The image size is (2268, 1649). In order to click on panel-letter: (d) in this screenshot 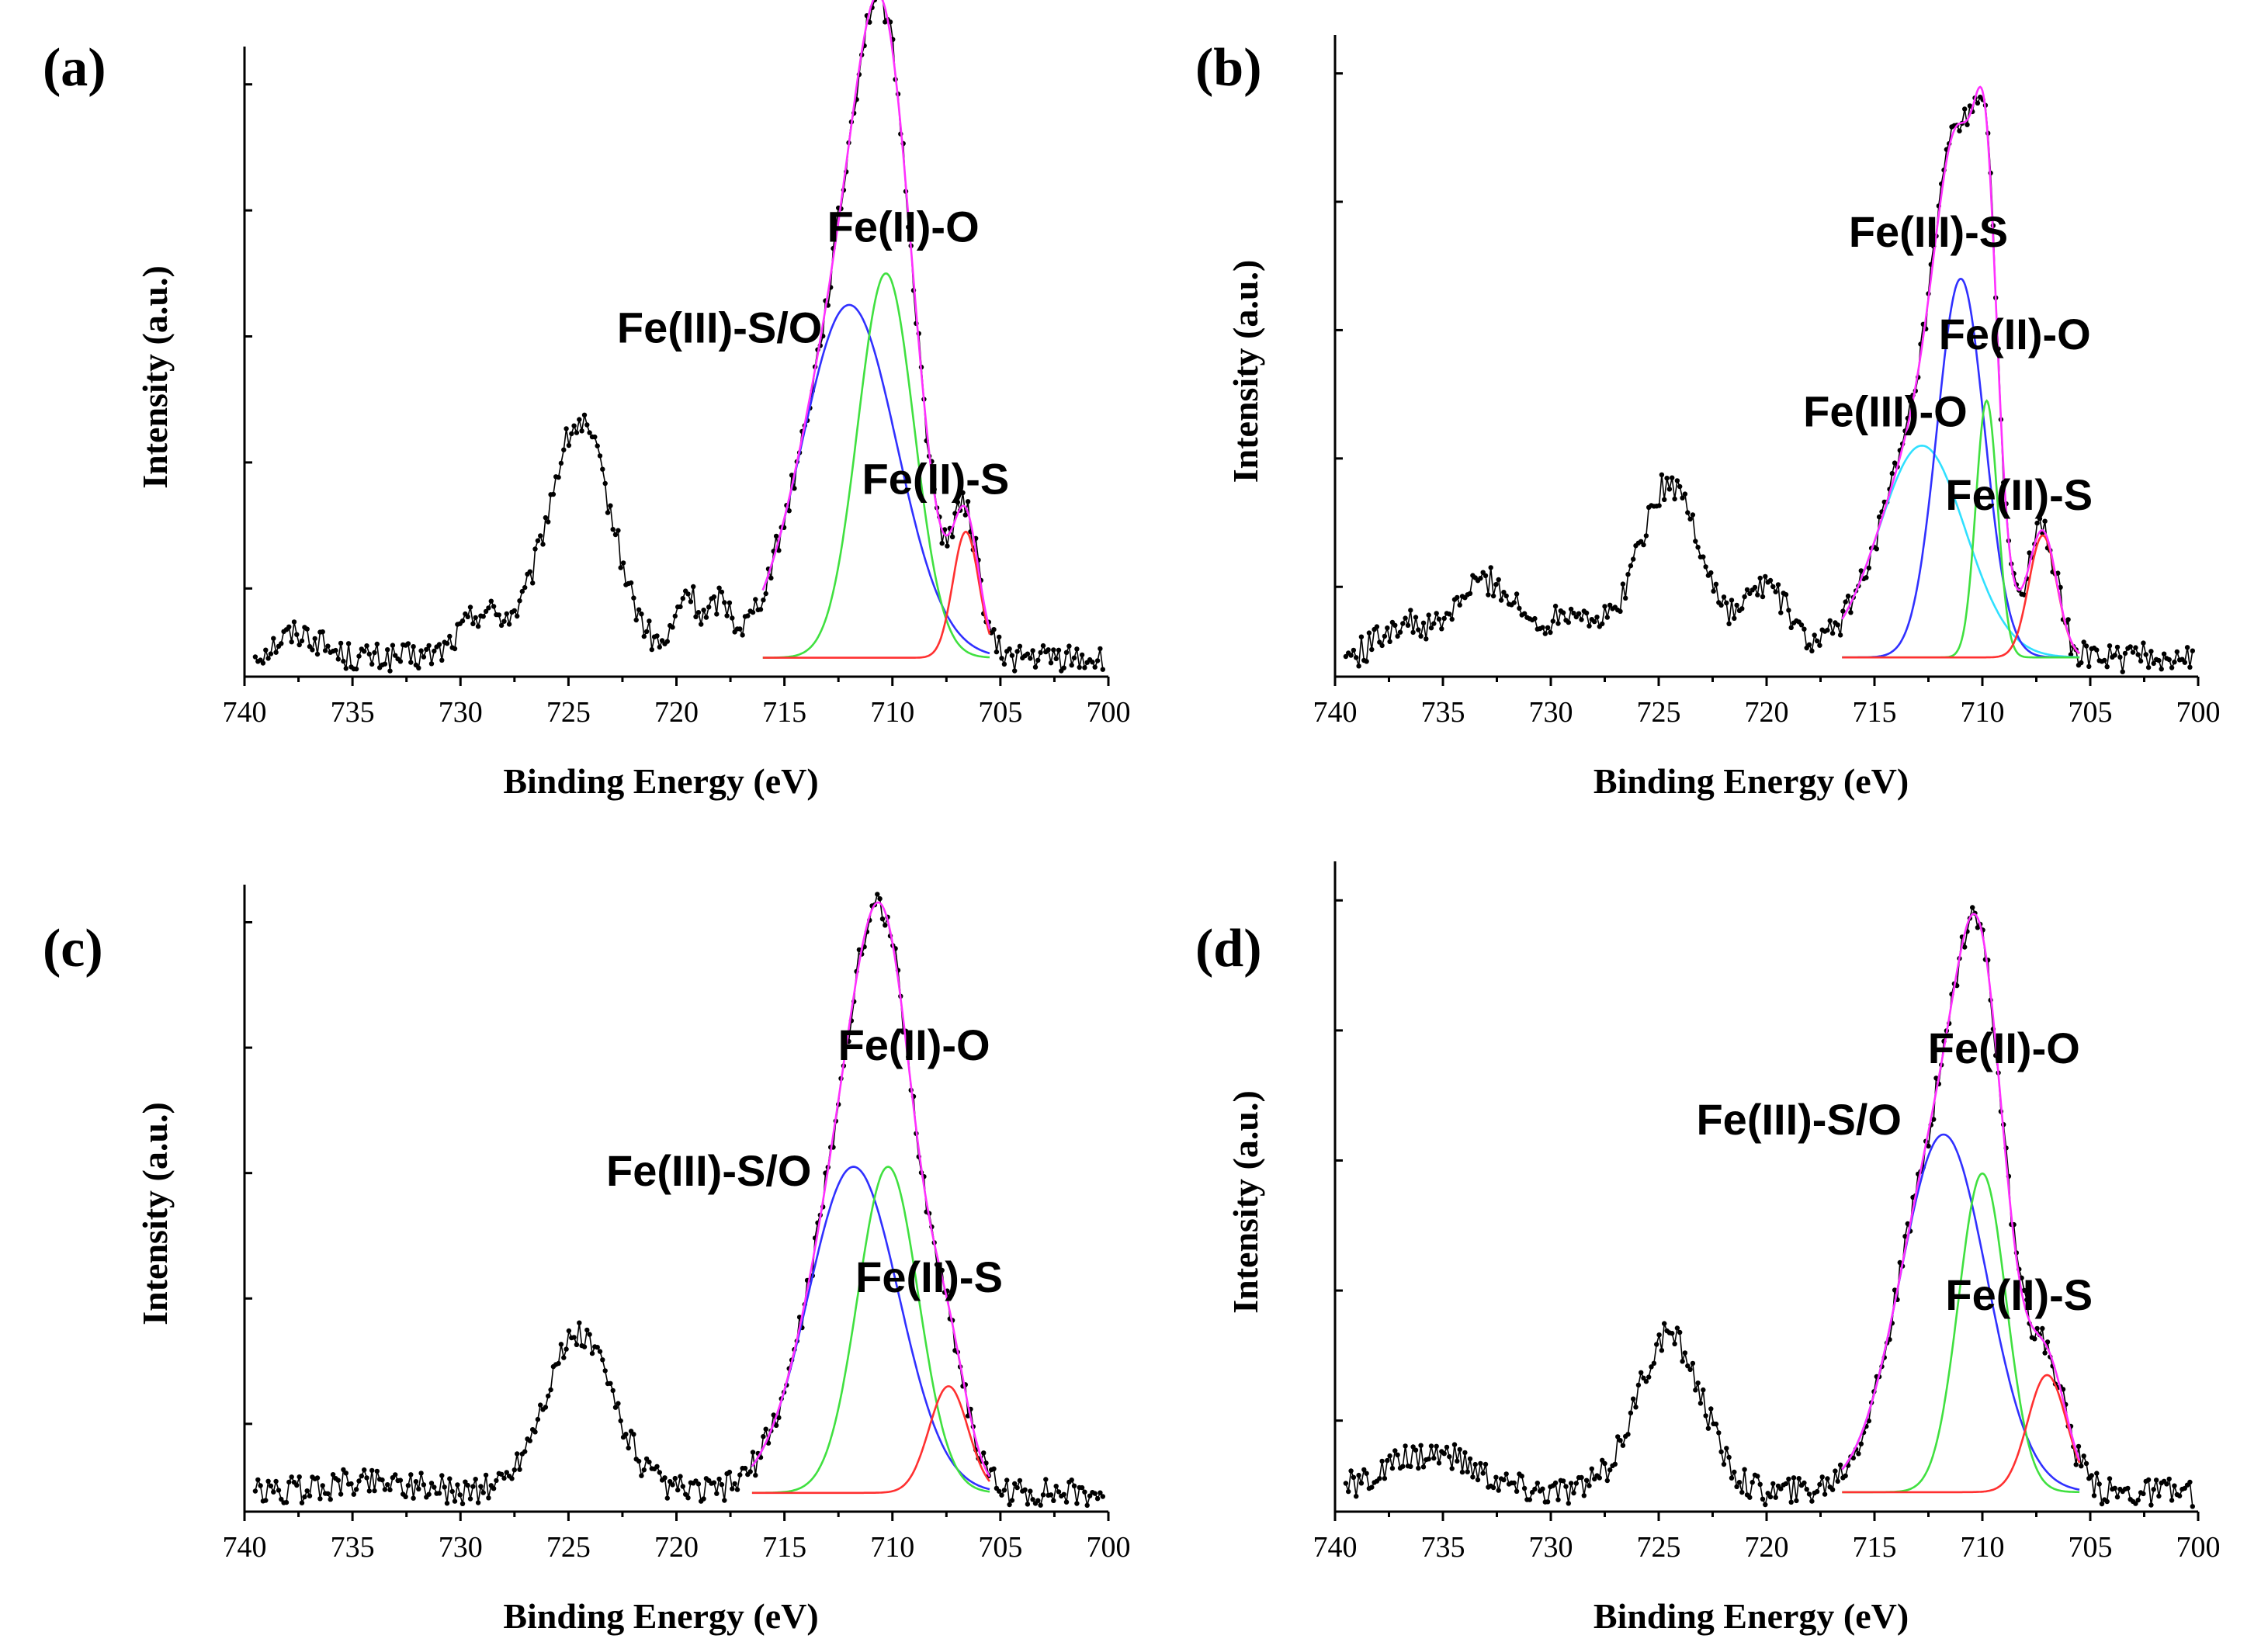, I will do `click(1228, 949)`.